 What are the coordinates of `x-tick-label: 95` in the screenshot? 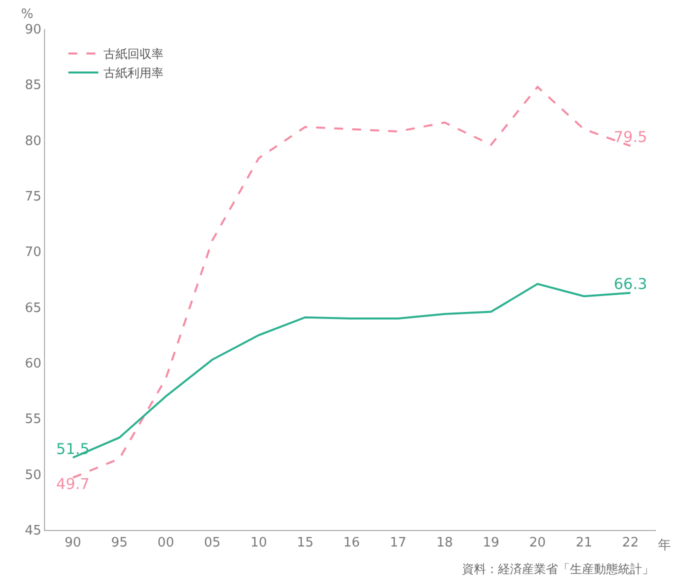 It's located at (119, 543).